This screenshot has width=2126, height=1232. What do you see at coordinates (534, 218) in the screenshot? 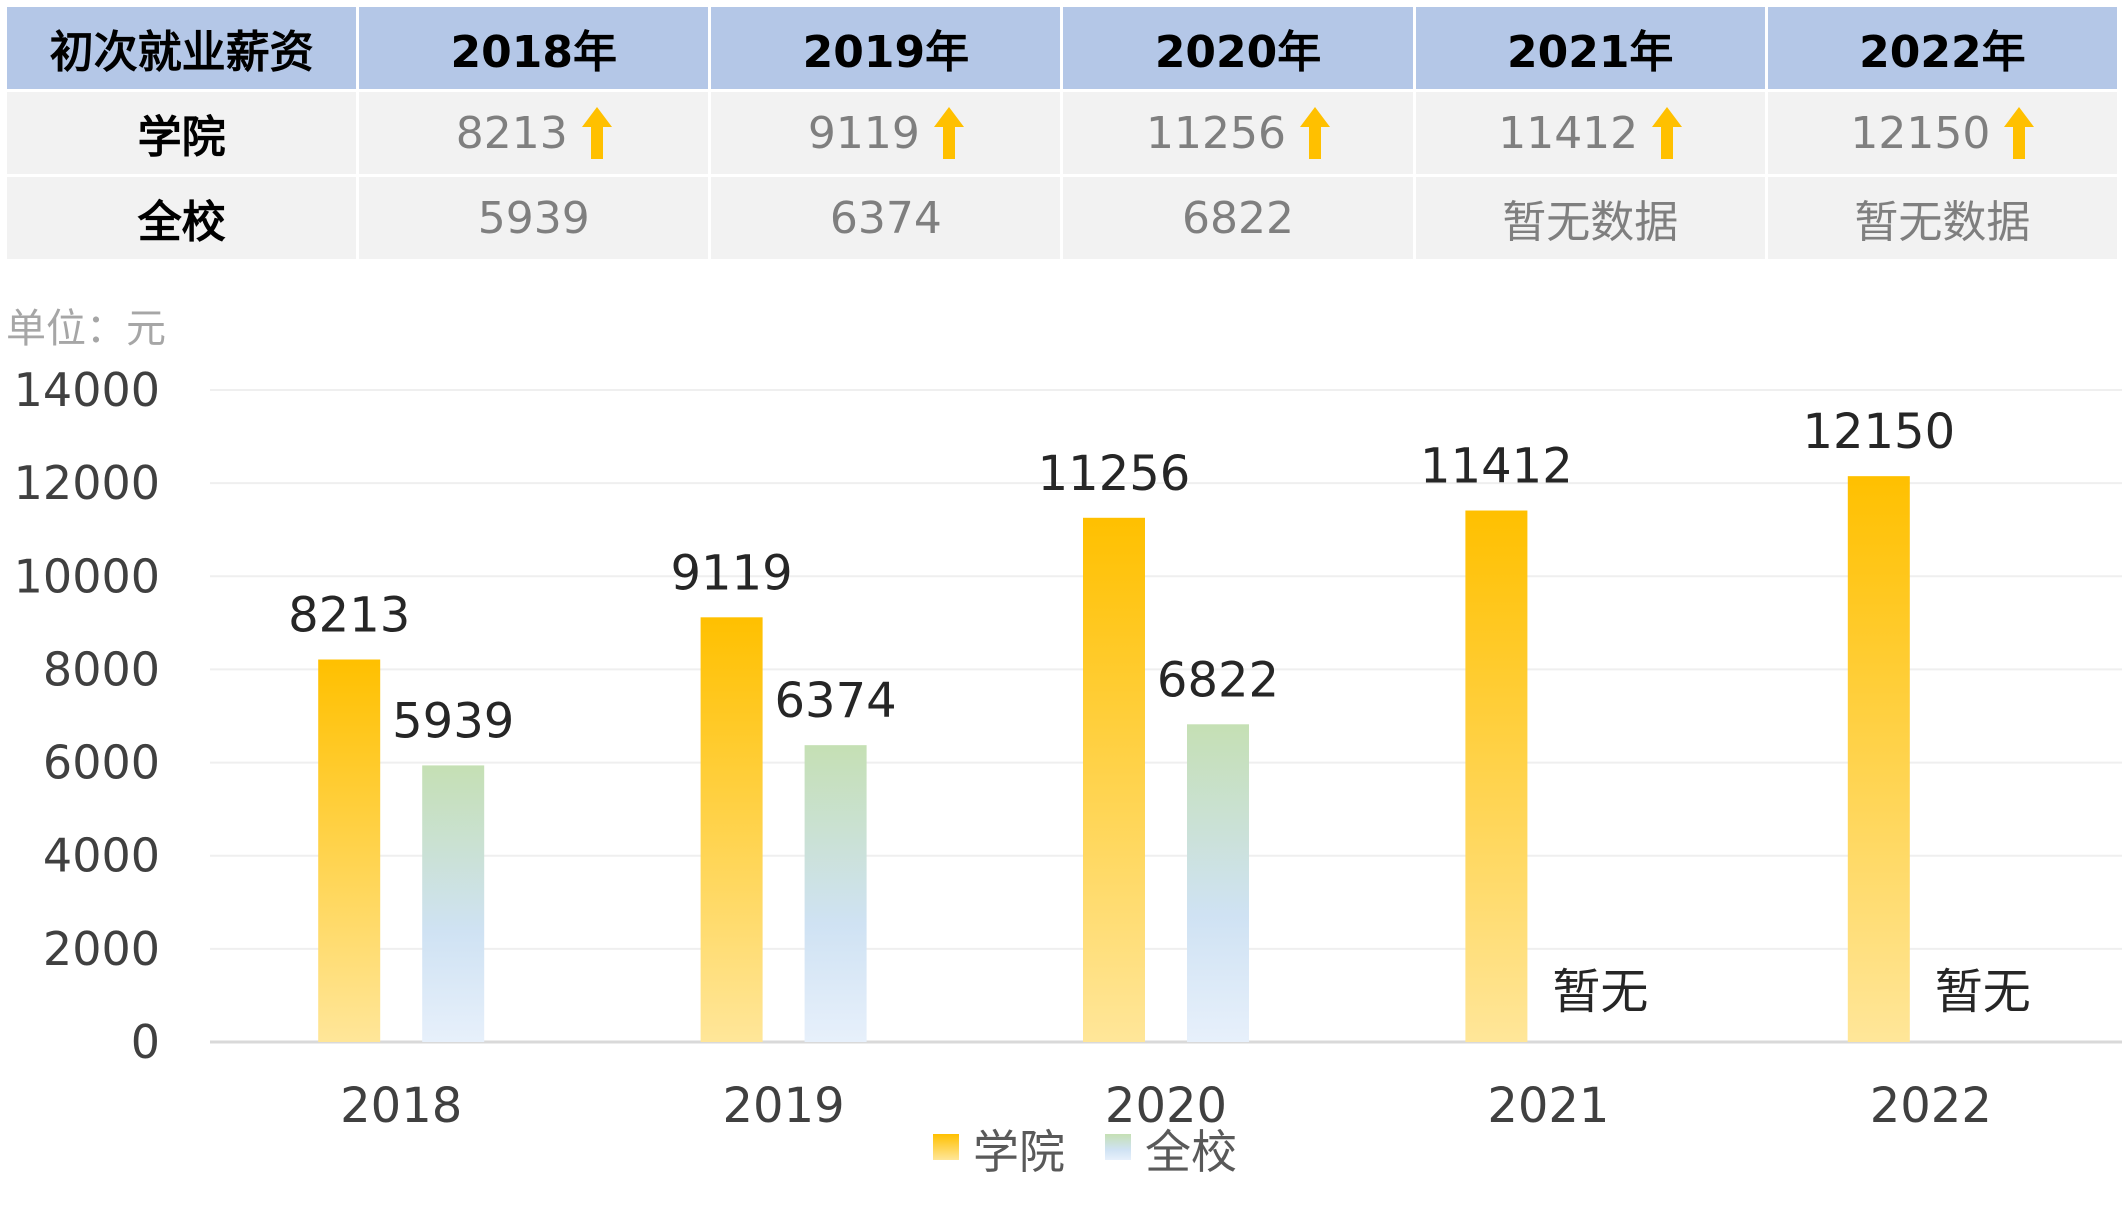
I see `table-cell: 5939` at bounding box center [534, 218].